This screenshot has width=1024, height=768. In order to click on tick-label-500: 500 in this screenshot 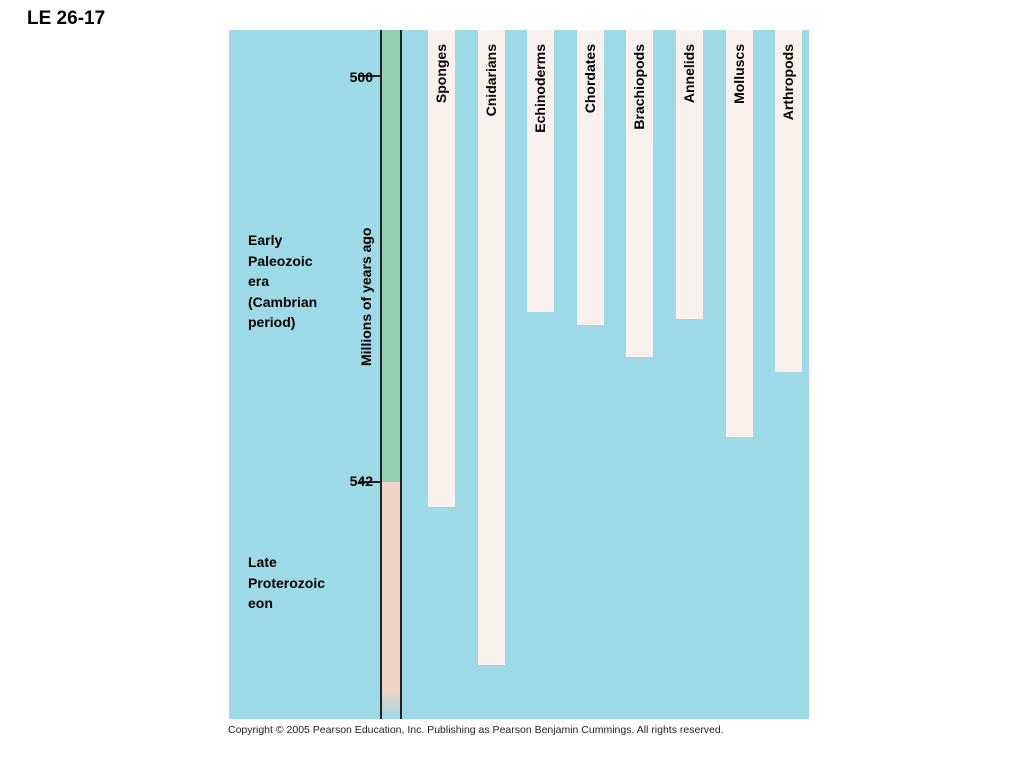, I will do `click(361, 77)`.